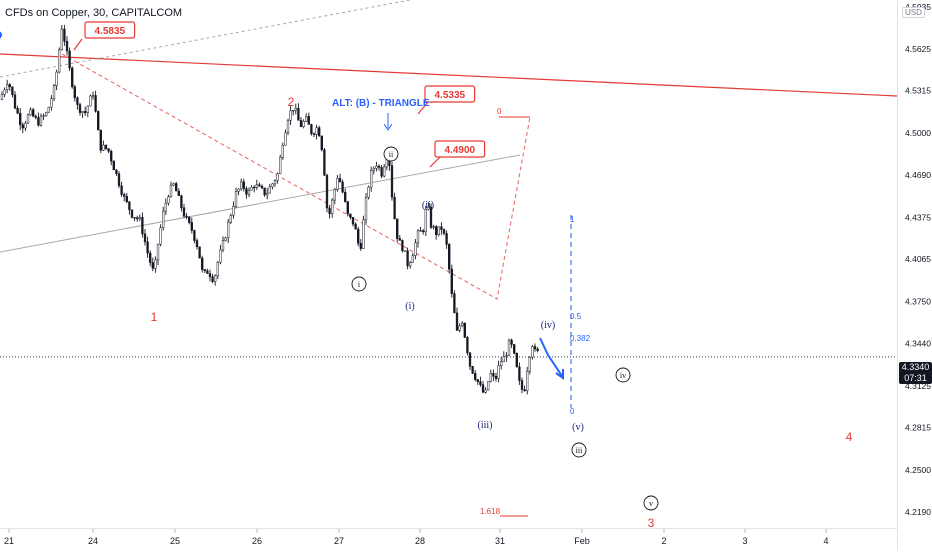 This screenshot has width=932, height=556. I want to click on fib-05-label: 0.5, so click(576, 316).